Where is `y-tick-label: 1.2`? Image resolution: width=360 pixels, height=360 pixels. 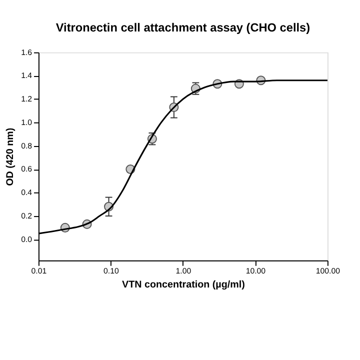 y-tick-label: 1.2 is located at coordinates (26, 99).